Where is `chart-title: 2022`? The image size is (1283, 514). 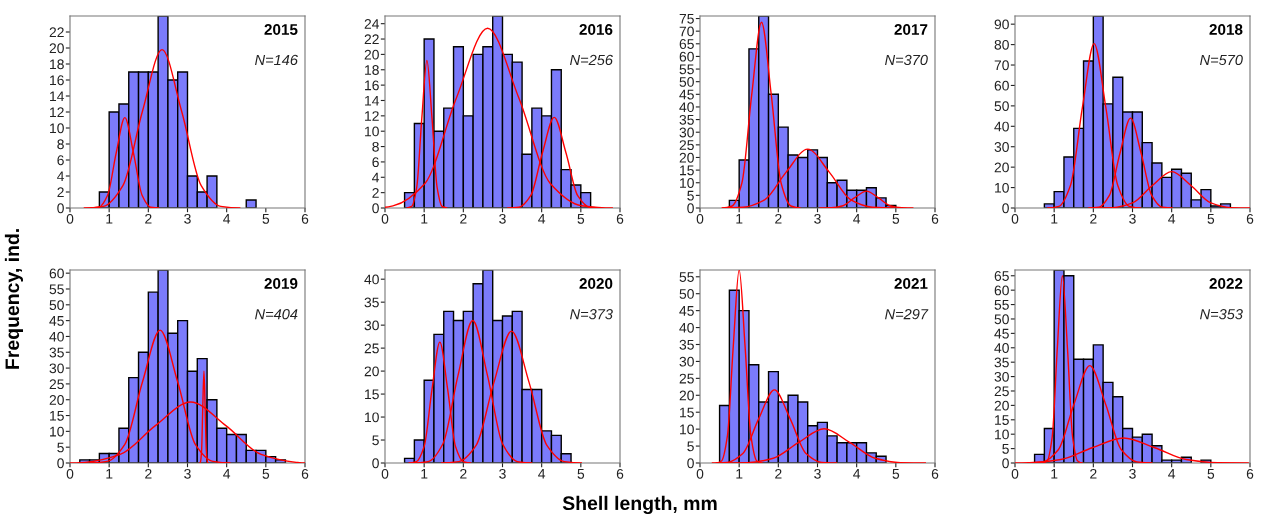
chart-title: 2022 is located at coordinates (1226, 283).